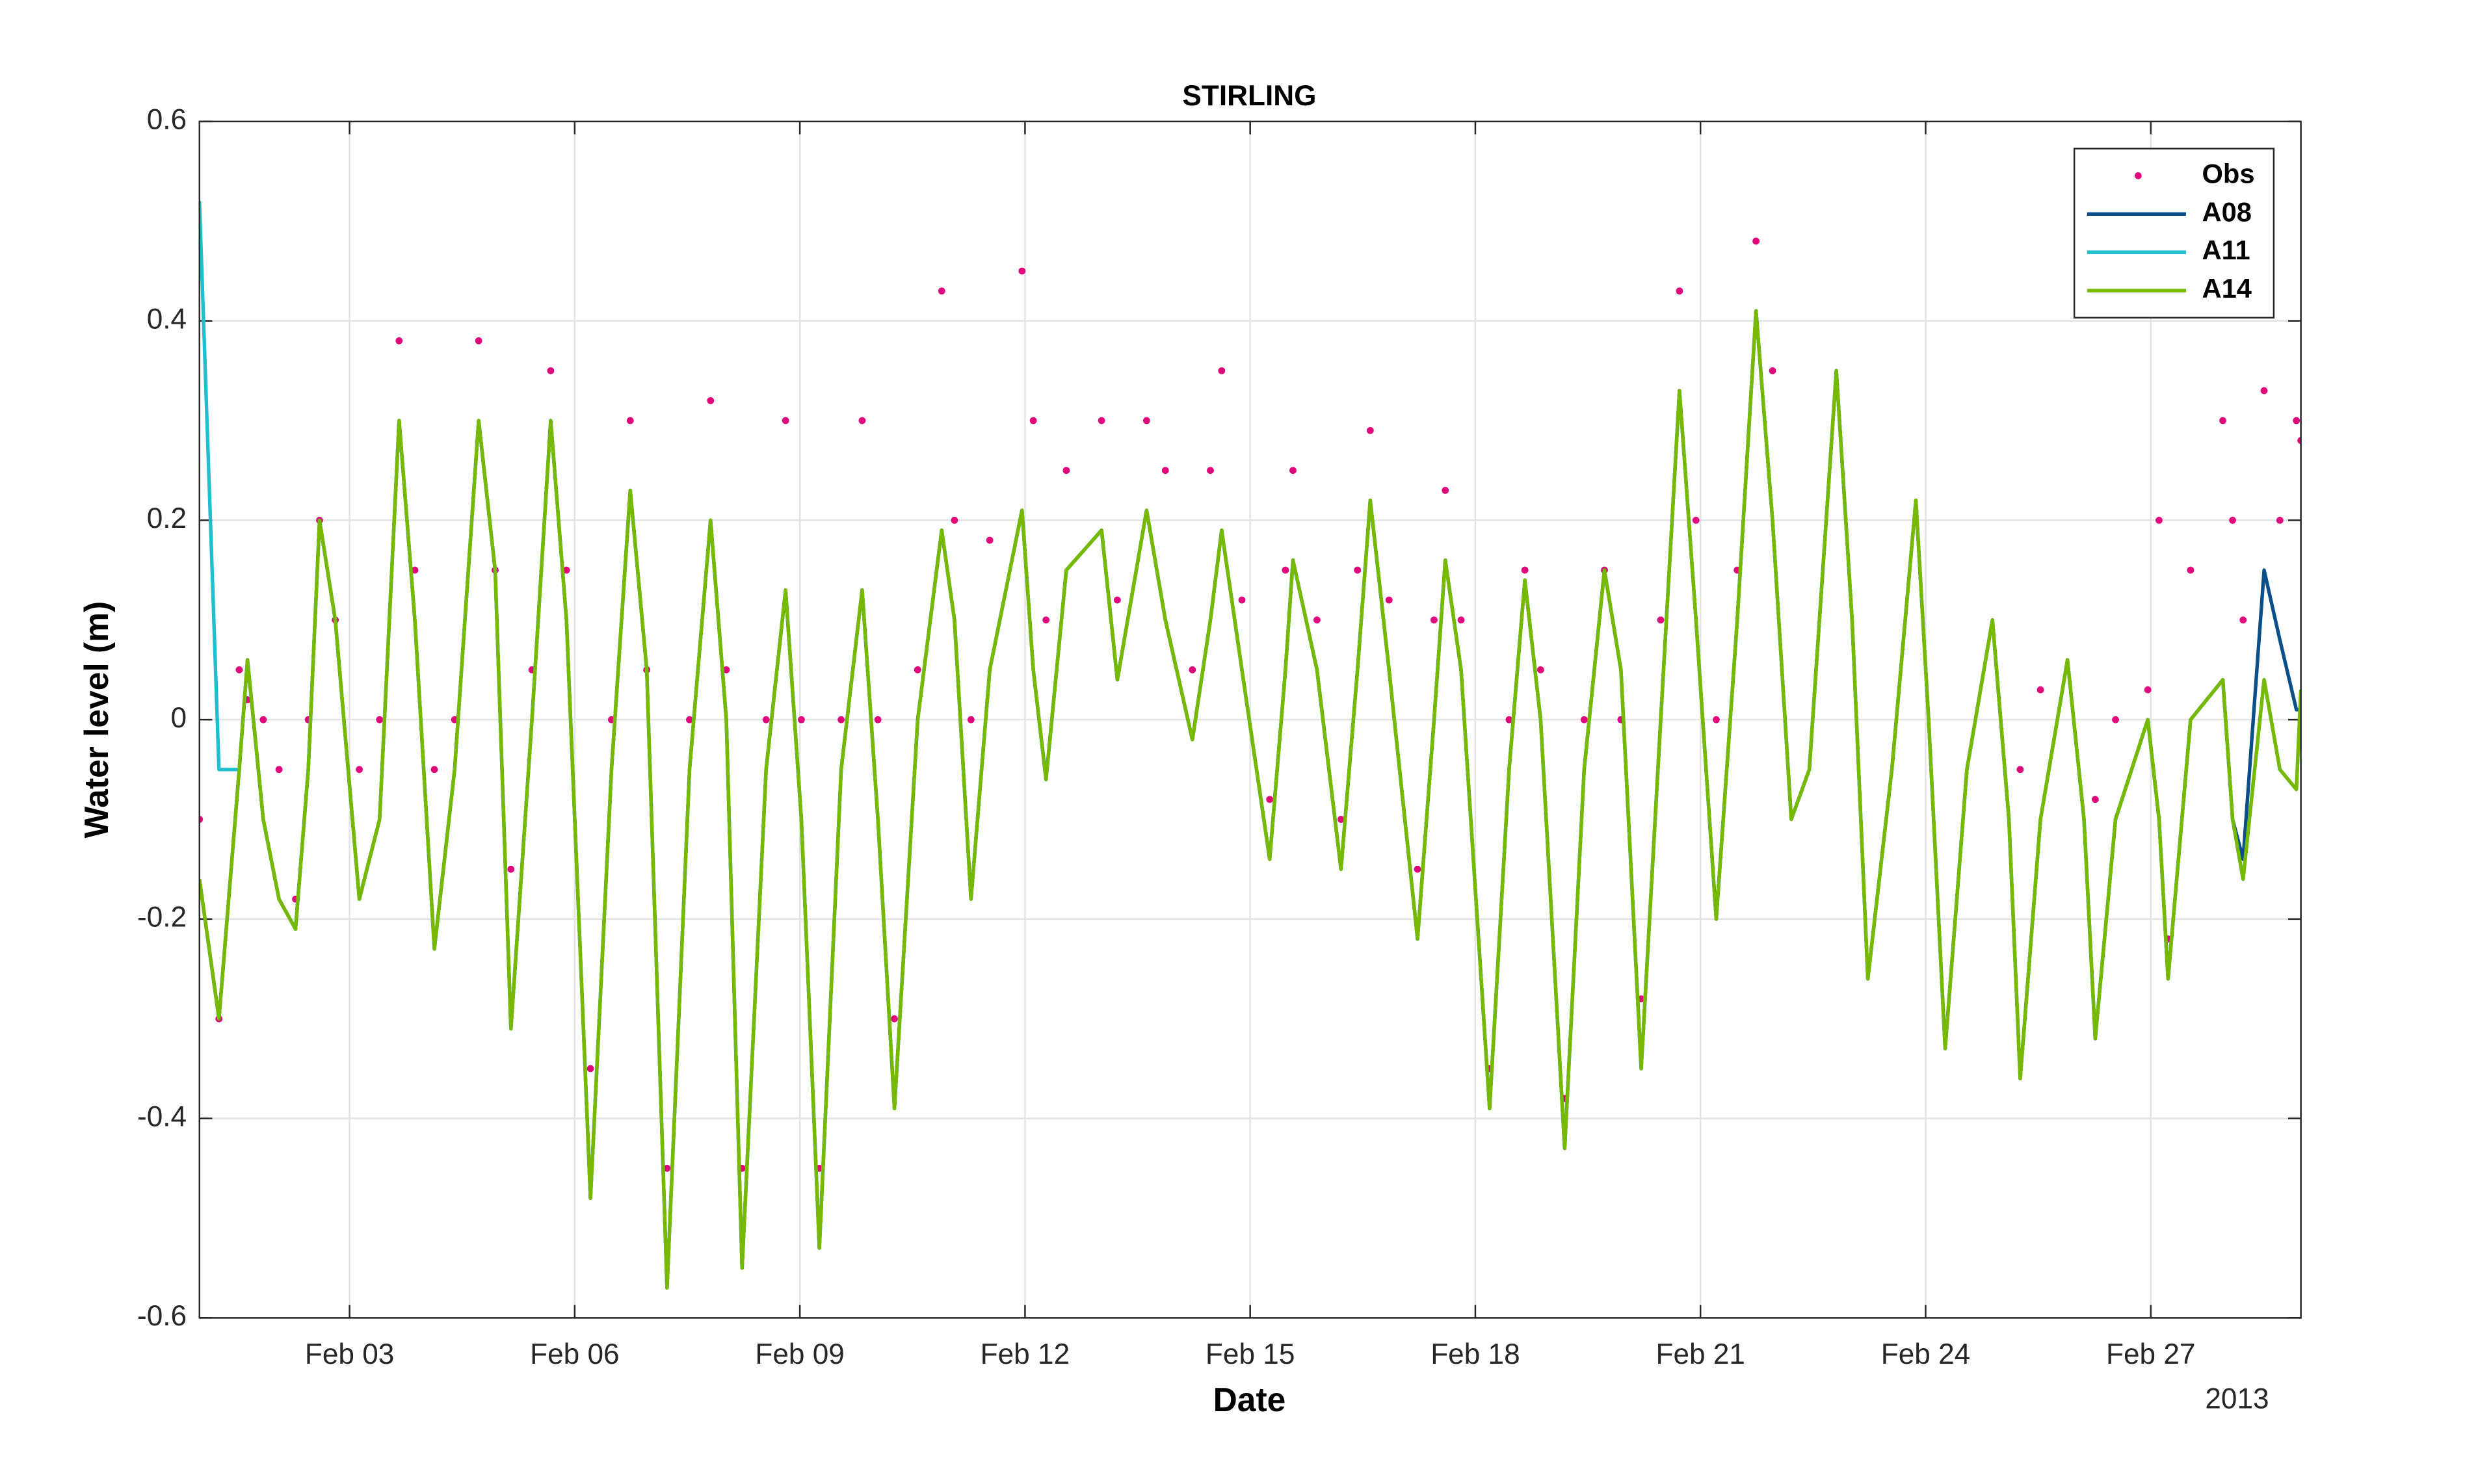  I want to click on y-tick-label: 0.6, so click(167, 120).